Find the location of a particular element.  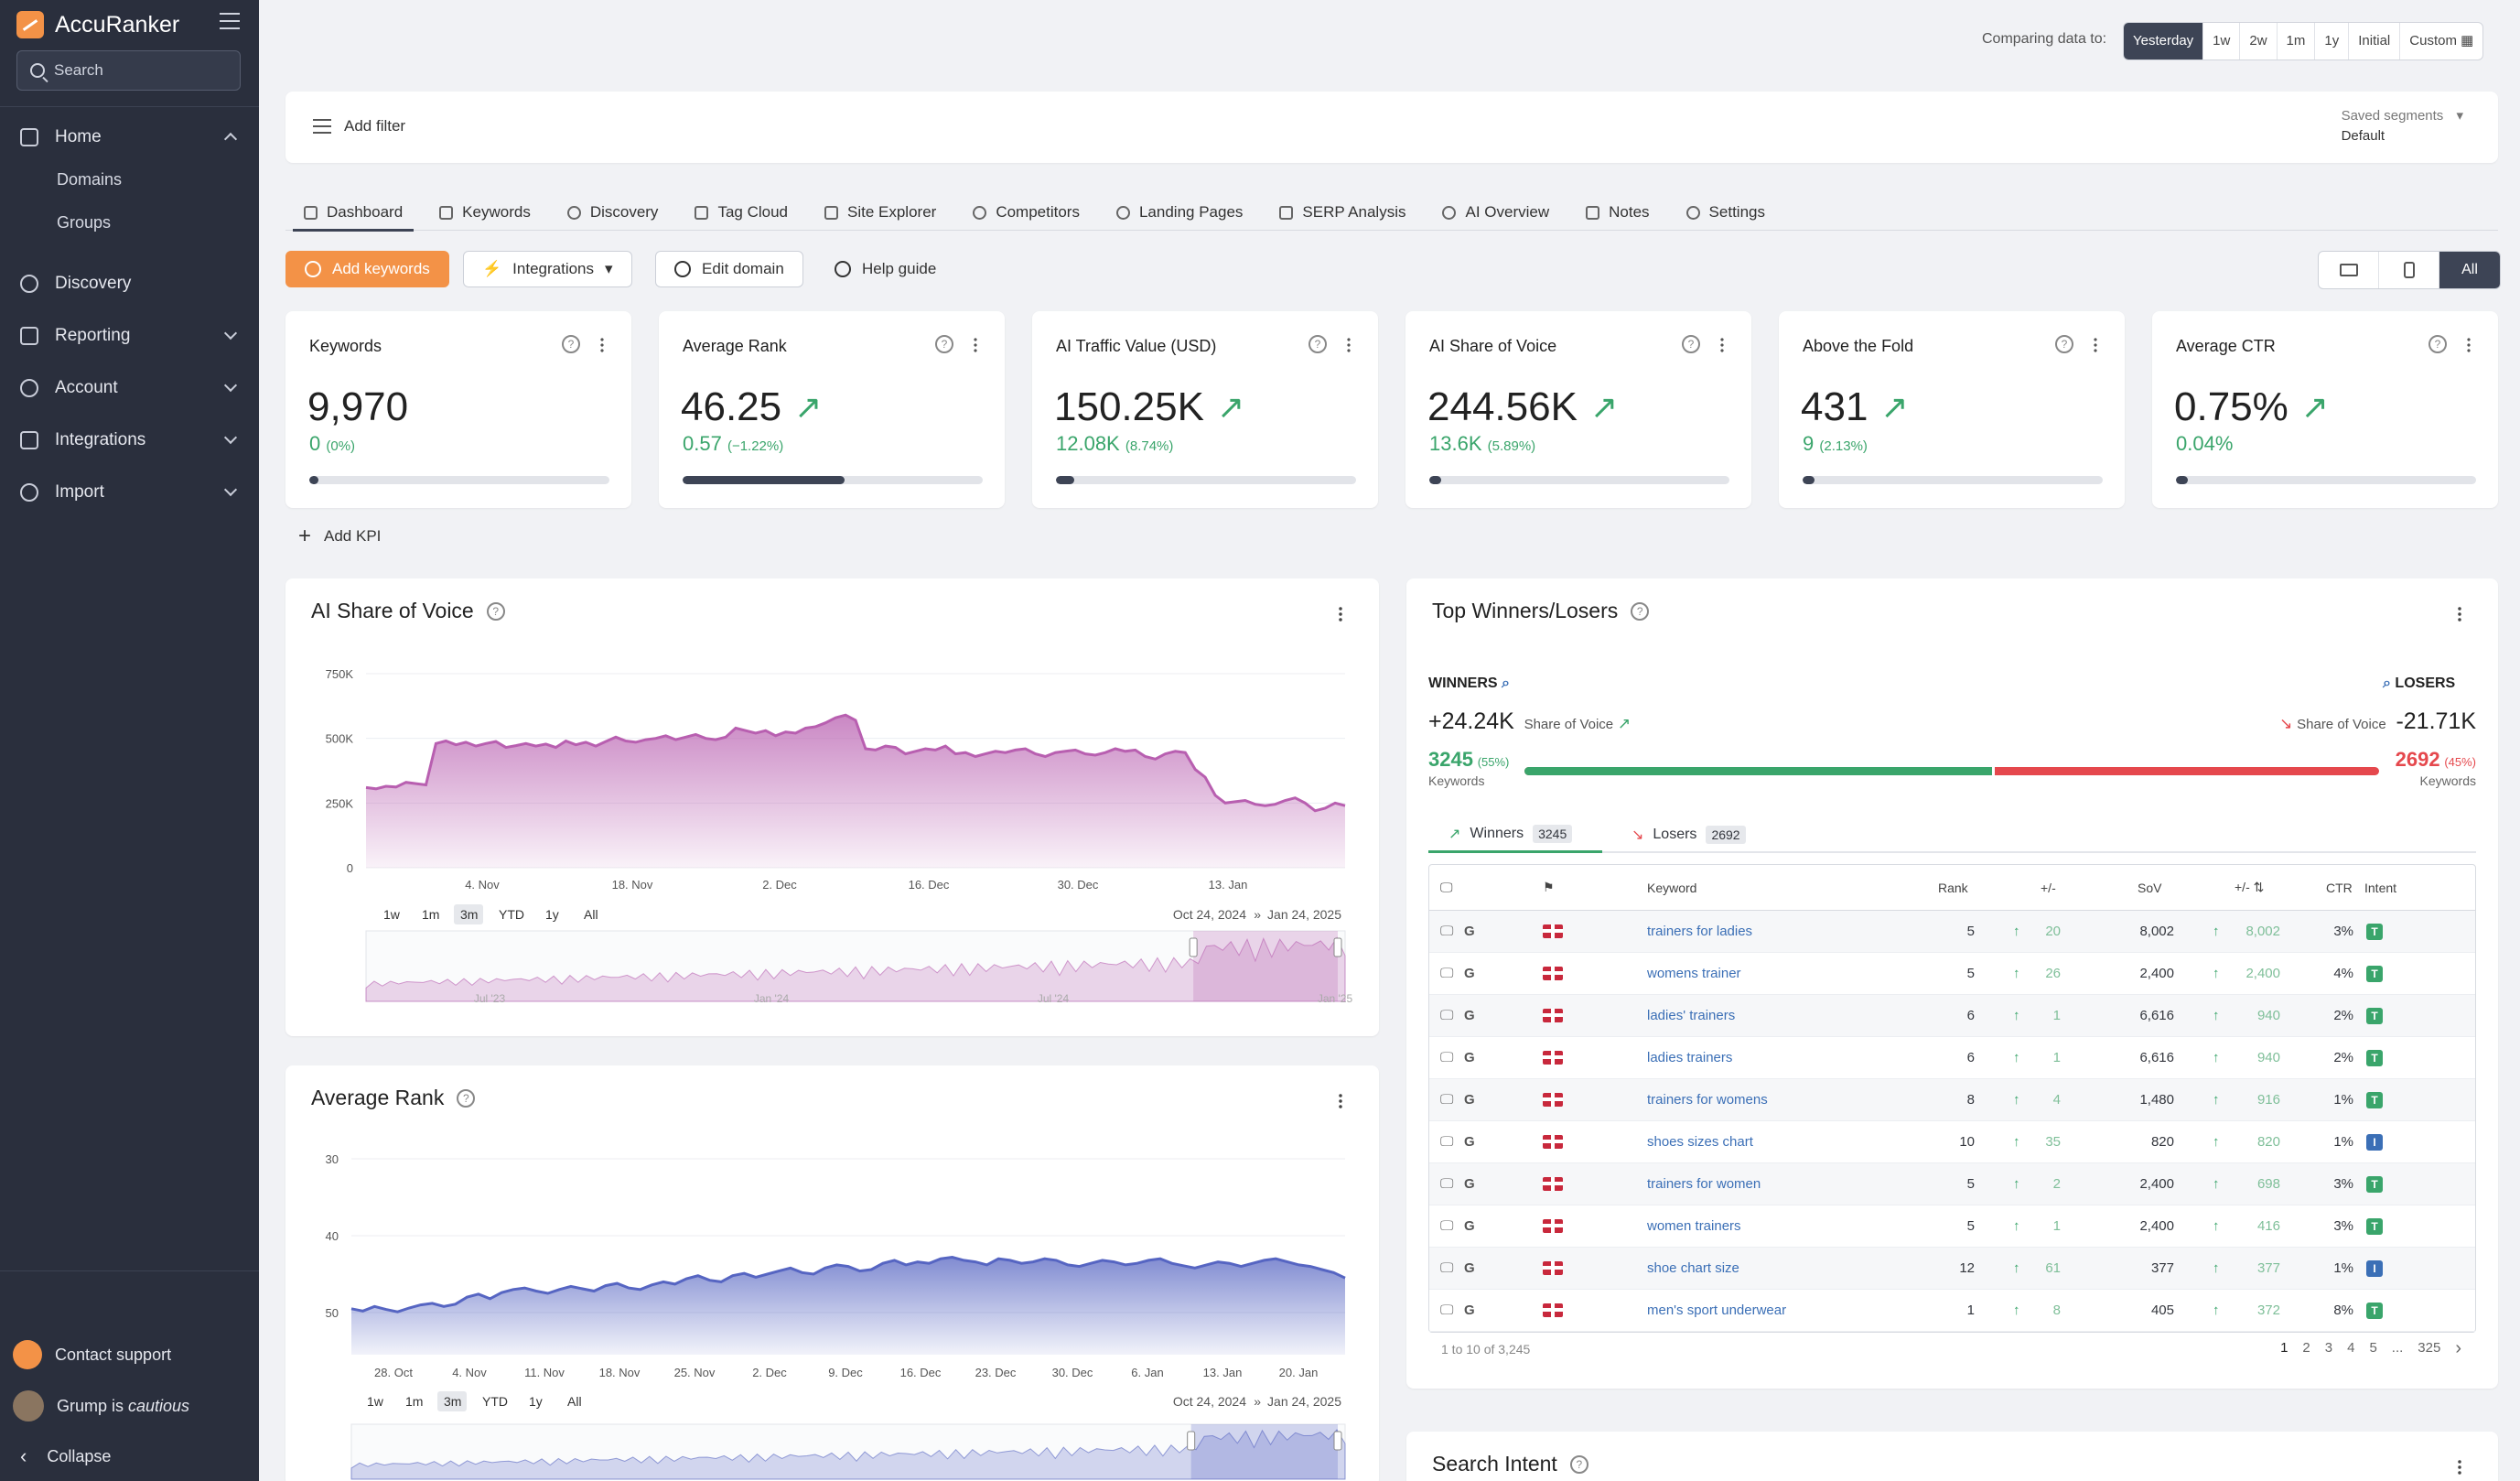

sidebar-item-home: Home is located at coordinates (129, 137).